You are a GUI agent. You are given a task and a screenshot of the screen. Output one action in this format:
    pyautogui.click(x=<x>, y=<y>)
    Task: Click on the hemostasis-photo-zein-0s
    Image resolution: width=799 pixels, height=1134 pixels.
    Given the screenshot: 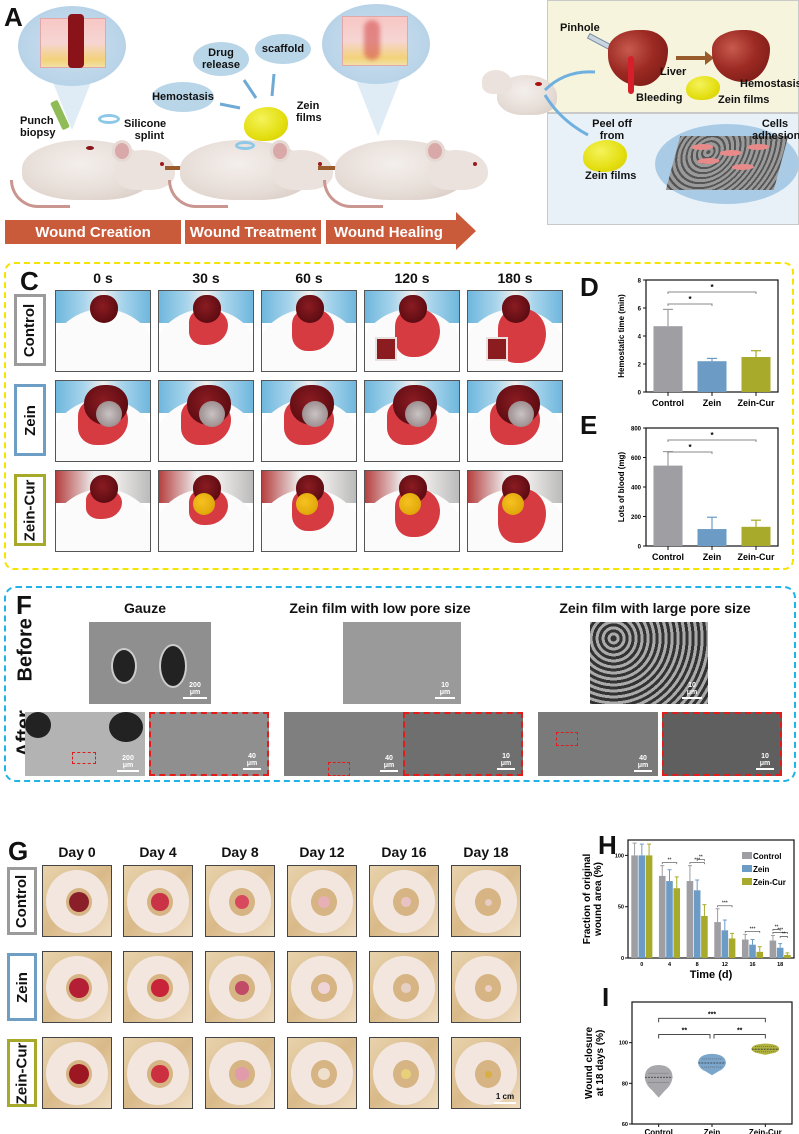 What is the action you would take?
    pyautogui.click(x=103, y=421)
    